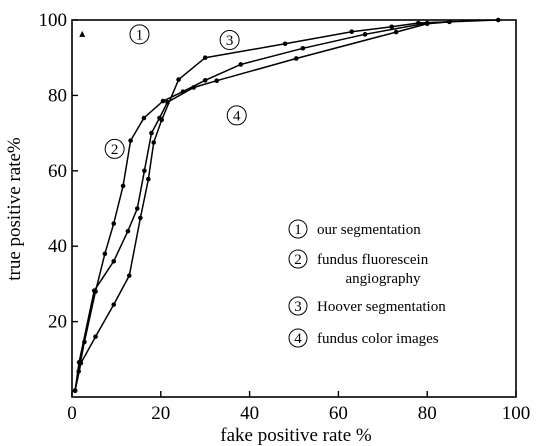 The height and width of the screenshot is (446, 541). Describe the element at coordinates (57, 322) in the screenshot. I see `y-tick-label: 20` at that location.